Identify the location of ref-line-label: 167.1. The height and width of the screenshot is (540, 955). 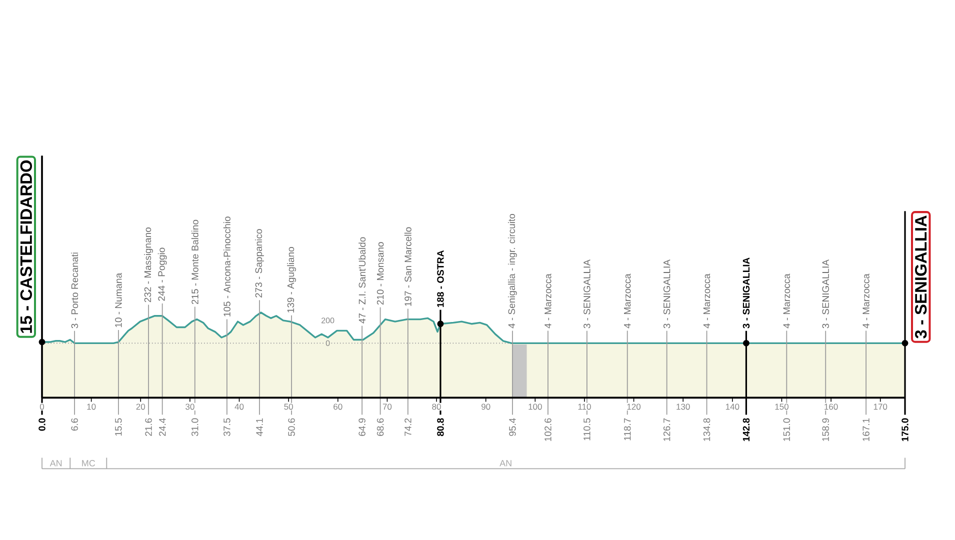
(866, 429).